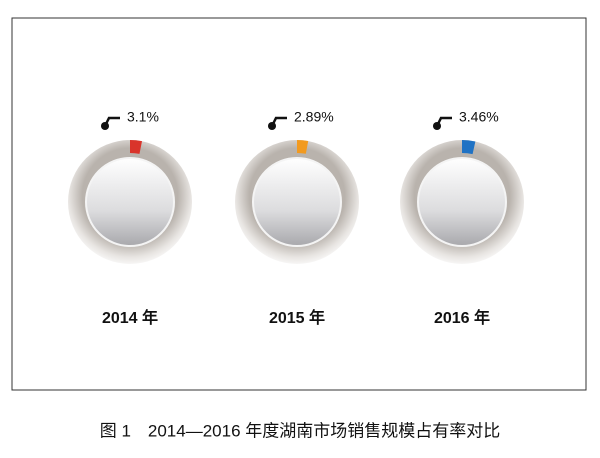 This screenshot has width=600, height=458. What do you see at coordinates (314, 117) in the screenshot?
I see `value-label: 2.89%` at bounding box center [314, 117].